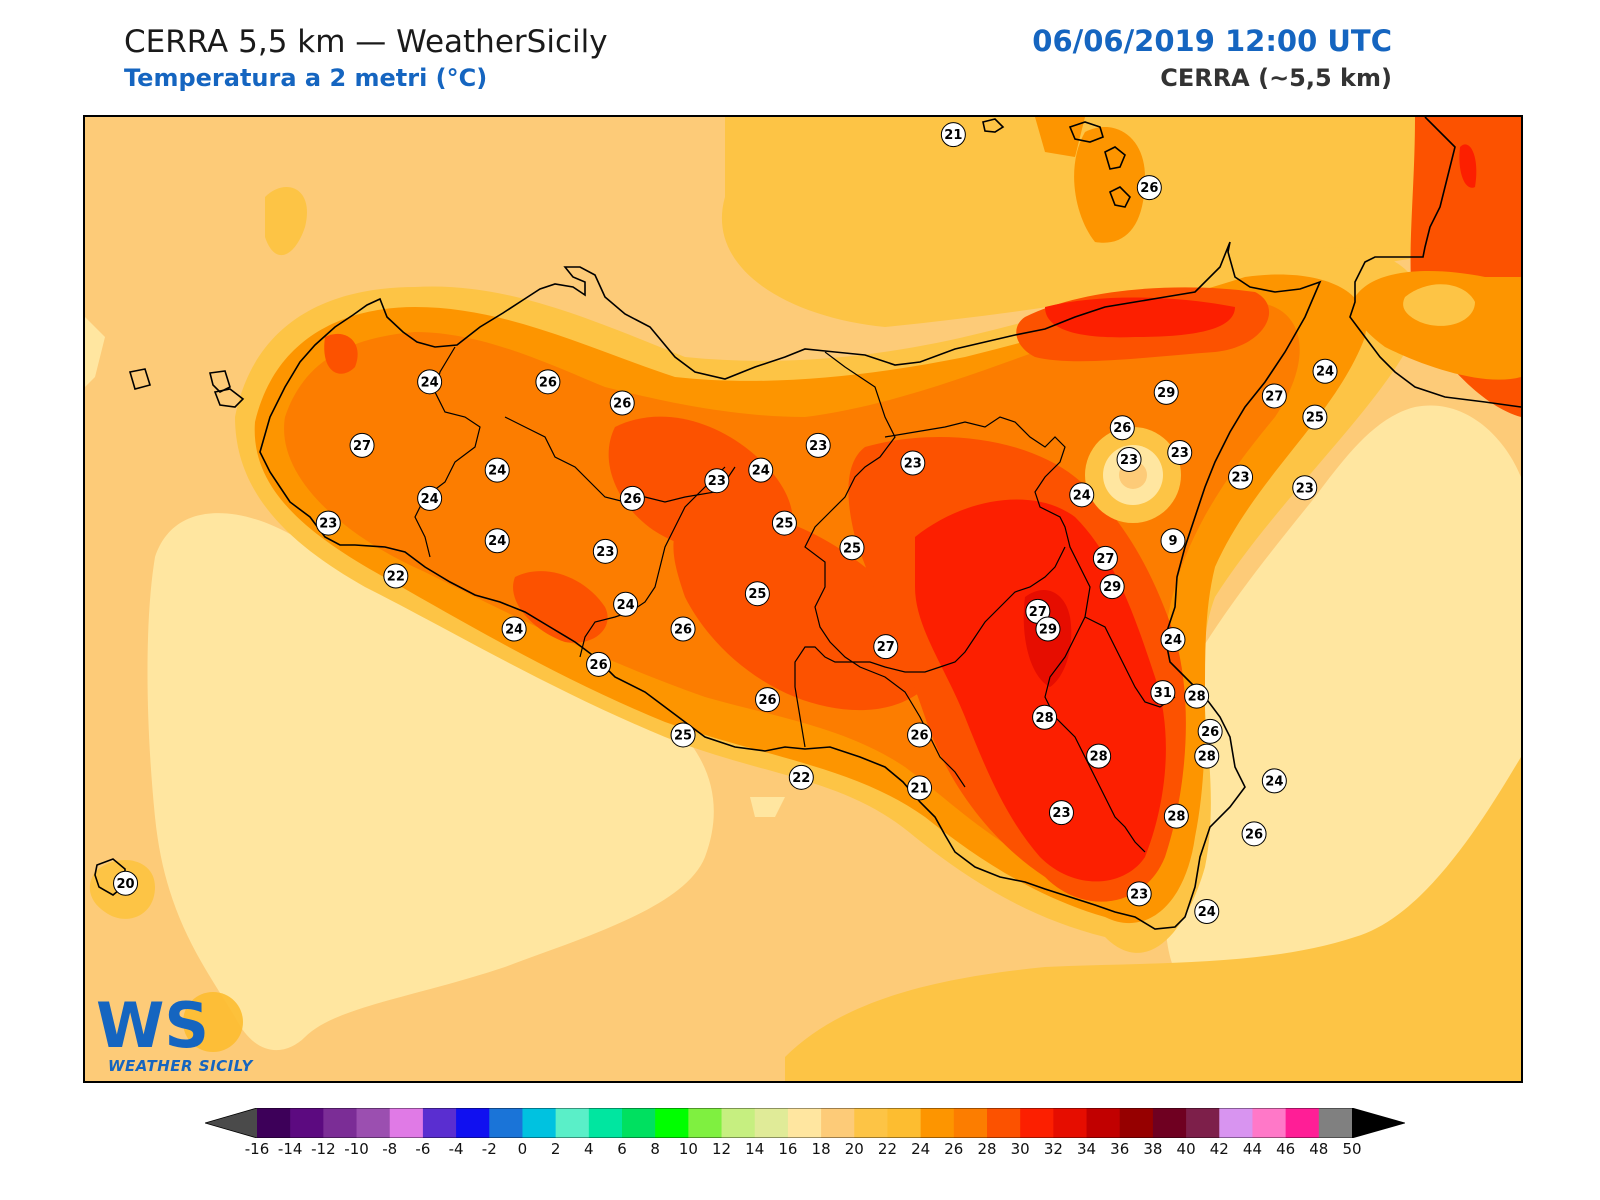 Image resolution: width=1600 pixels, height=1200 pixels. Describe the element at coordinates (180, 1066) in the screenshot. I see `logo-caption: WEATHER SICILY` at that location.